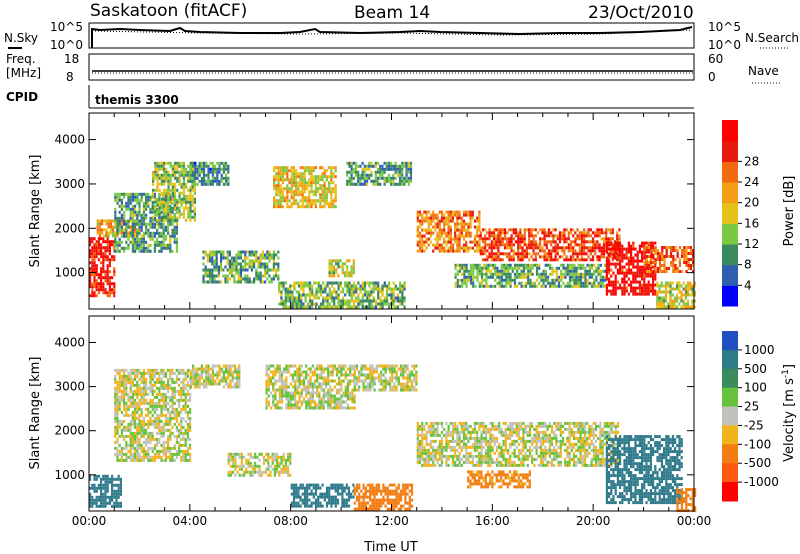 The image size is (800, 554). What do you see at coordinates (641, 13) in the screenshot?
I see `date-label: 23/Oct/2010` at bounding box center [641, 13].